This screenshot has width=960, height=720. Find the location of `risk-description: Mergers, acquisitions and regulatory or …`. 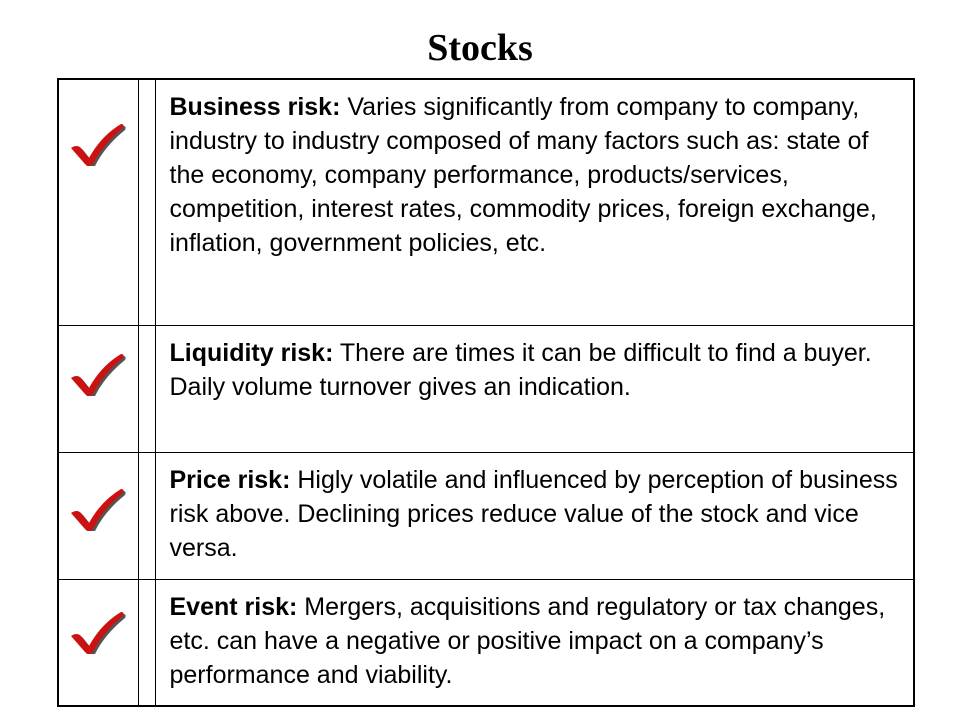

risk-description: Mergers, acquisitions and regulatory or … is located at coordinates (527, 640).